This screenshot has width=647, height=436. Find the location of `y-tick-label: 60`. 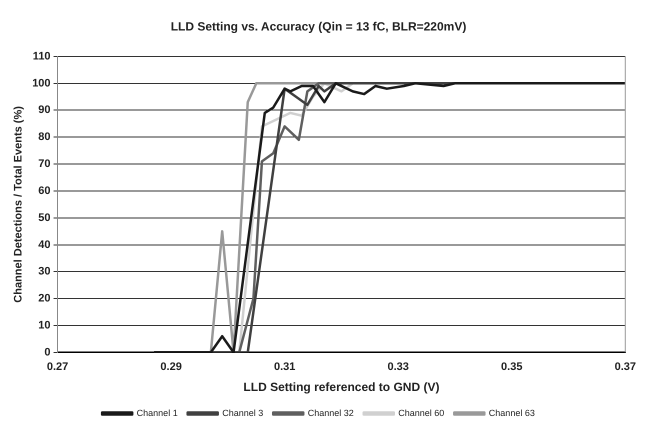

y-tick-label: 60 is located at coordinates (44, 190).